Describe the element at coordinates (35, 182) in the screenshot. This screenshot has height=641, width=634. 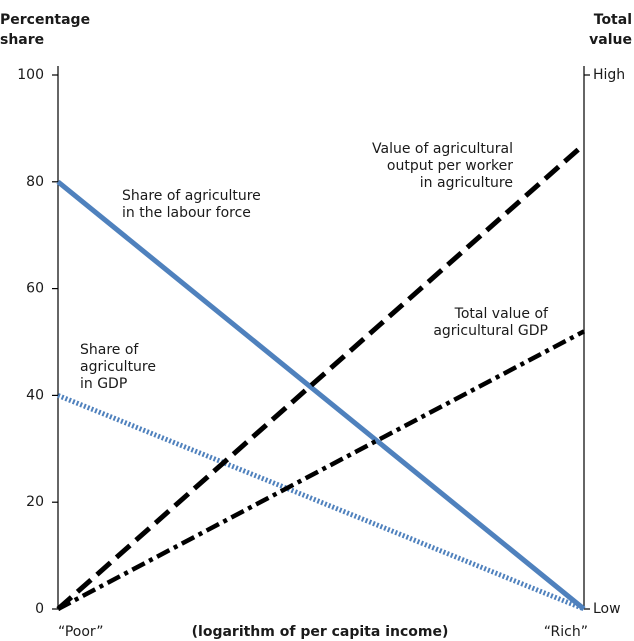
I see `y-tick-label: 80` at that location.